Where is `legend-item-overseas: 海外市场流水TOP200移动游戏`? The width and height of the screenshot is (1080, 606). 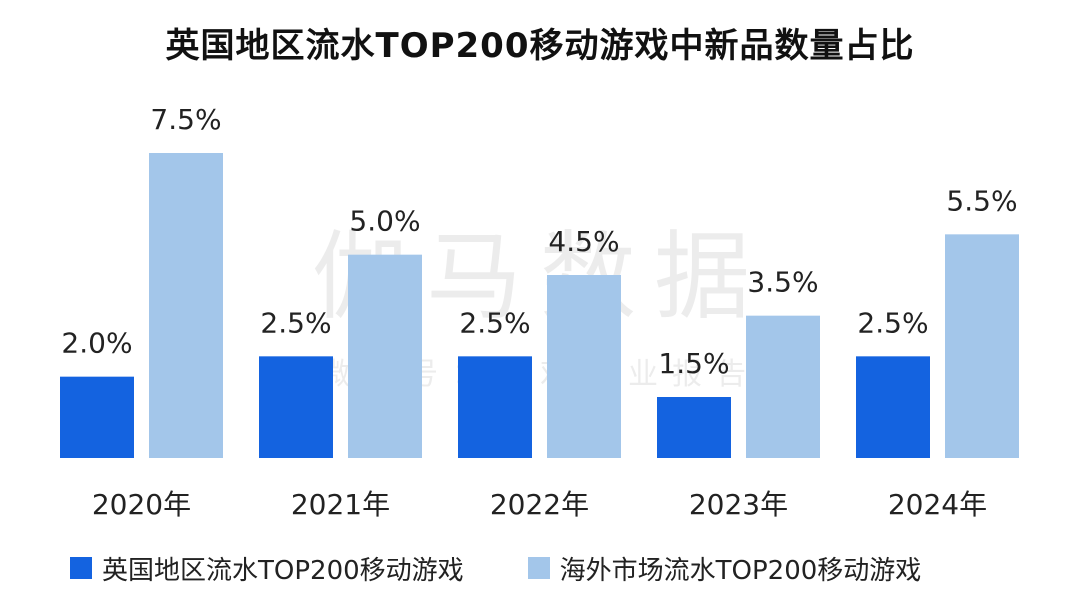 legend-item-overseas: 海外市场流水TOP200移动游戏 is located at coordinates (724, 568).